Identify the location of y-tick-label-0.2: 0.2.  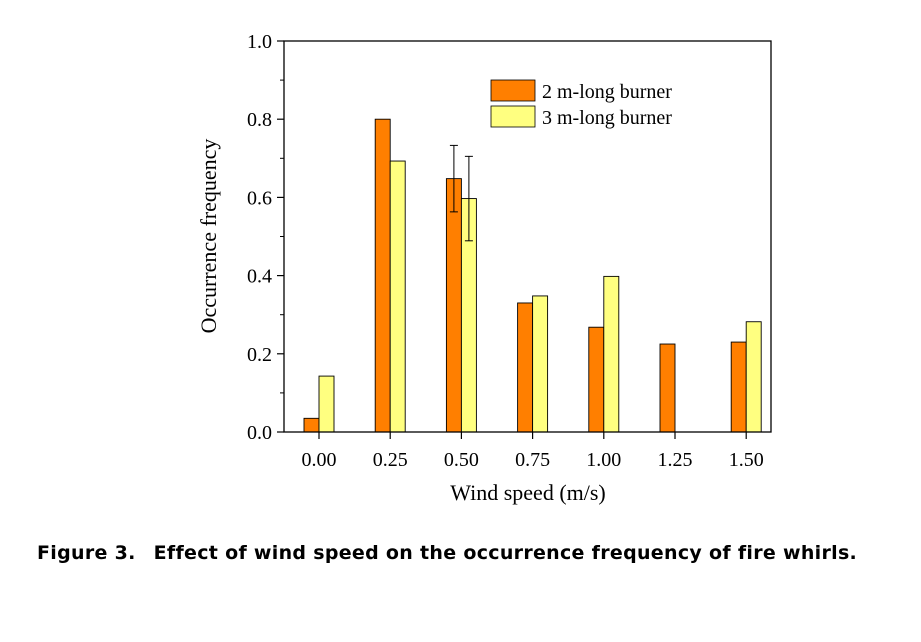
(259, 355).